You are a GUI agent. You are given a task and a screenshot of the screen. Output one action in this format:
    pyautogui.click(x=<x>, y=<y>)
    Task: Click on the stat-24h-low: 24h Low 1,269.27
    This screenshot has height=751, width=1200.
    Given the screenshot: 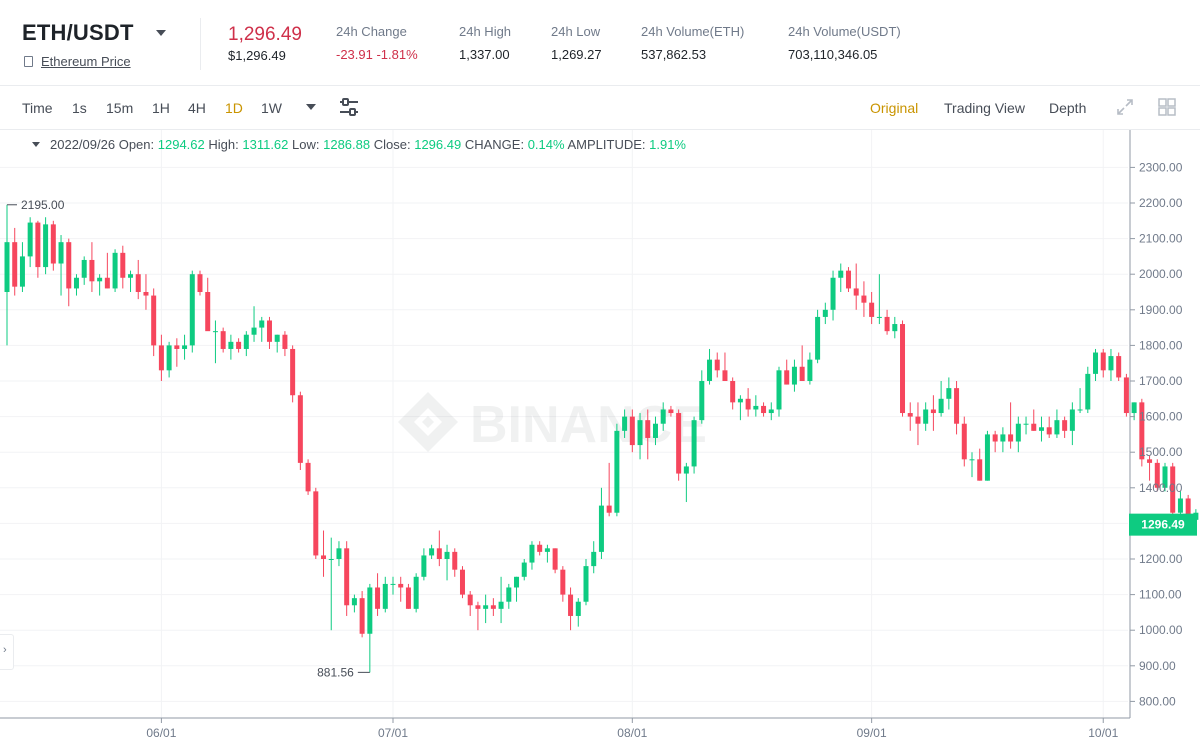 What is the action you would take?
    pyautogui.click(x=576, y=43)
    